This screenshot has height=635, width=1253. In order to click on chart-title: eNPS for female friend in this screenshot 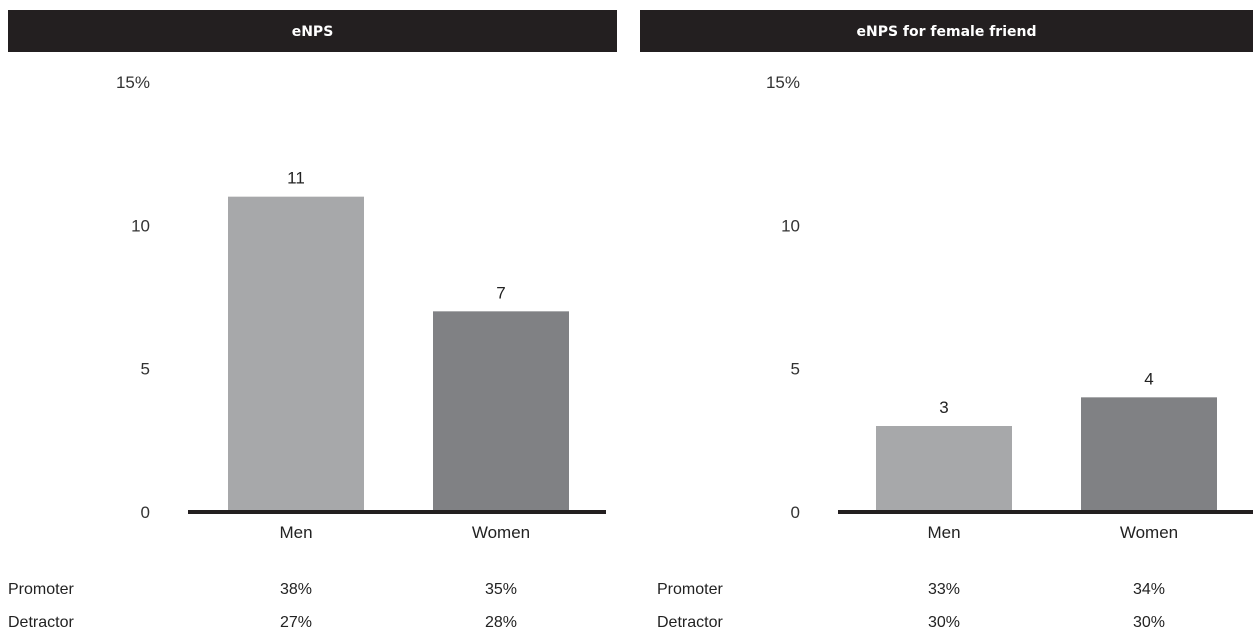, I will do `click(947, 32)`.